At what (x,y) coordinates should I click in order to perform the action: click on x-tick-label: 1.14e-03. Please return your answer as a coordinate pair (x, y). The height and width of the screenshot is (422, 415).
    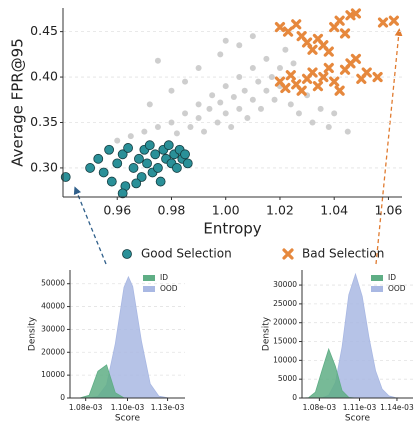
    Looking at the image, I should click on (397, 407).